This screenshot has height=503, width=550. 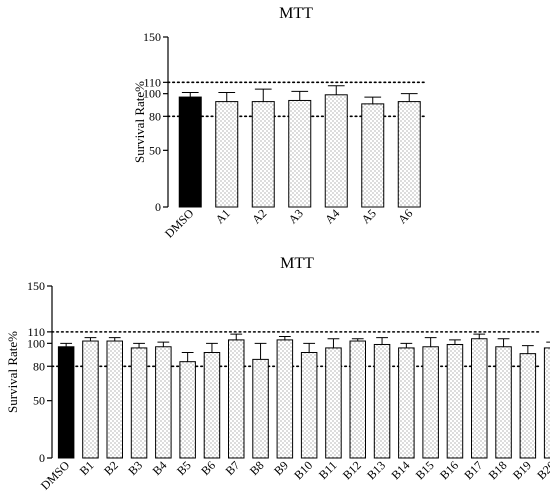 What do you see at coordinates (160, 468) in the screenshot?
I see `x-tick-label-B4: B4` at bounding box center [160, 468].